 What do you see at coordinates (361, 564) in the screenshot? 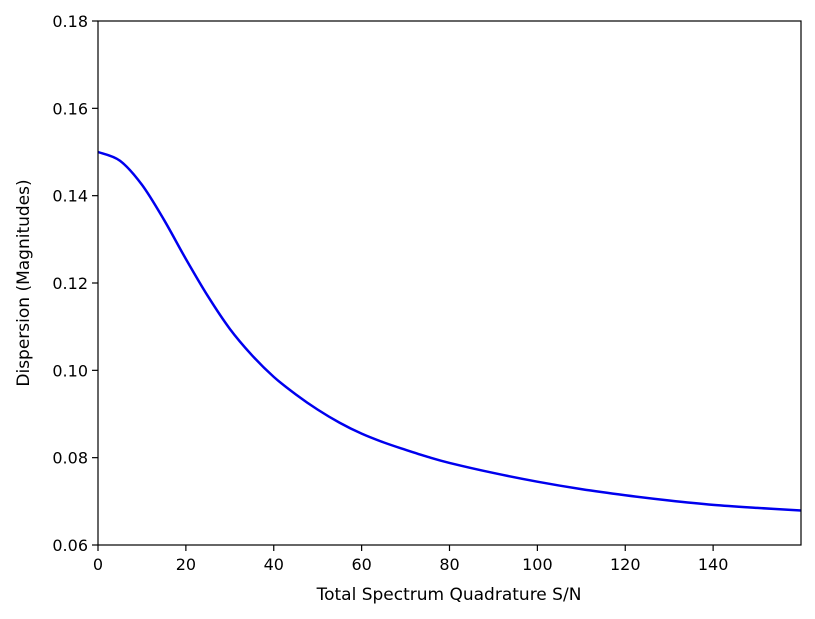
I see `x-tick-label: 60` at bounding box center [361, 564].